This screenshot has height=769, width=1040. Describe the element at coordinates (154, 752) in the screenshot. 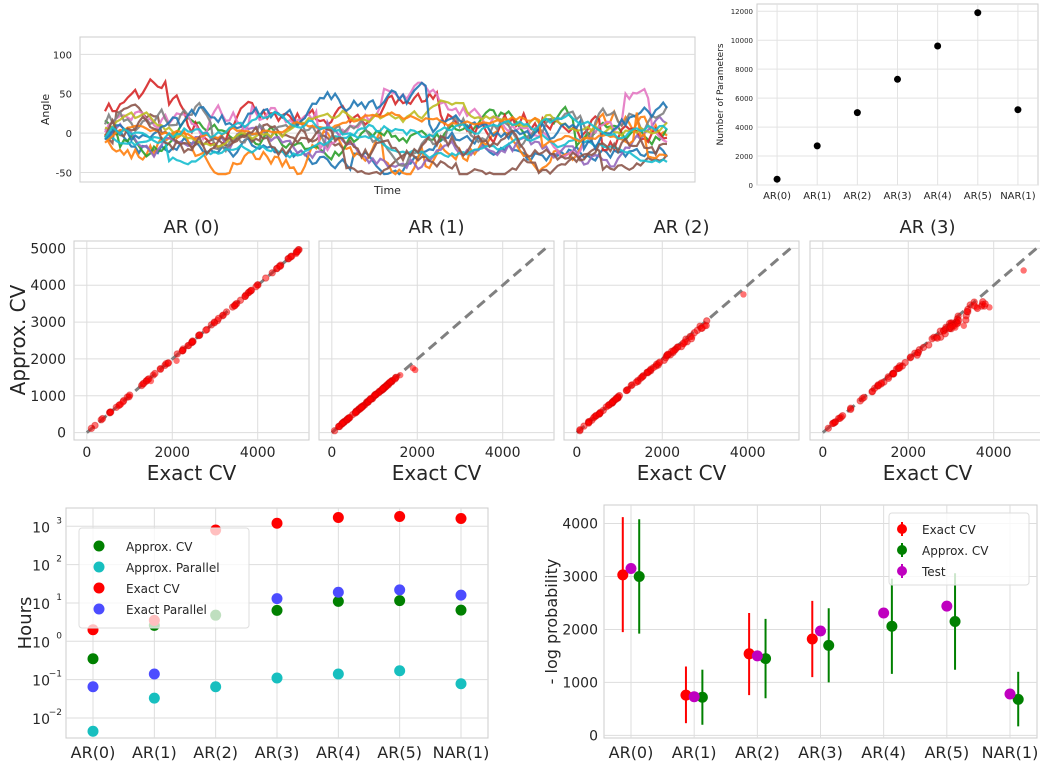

I see `x-tick-label: AR(1)` at that location.